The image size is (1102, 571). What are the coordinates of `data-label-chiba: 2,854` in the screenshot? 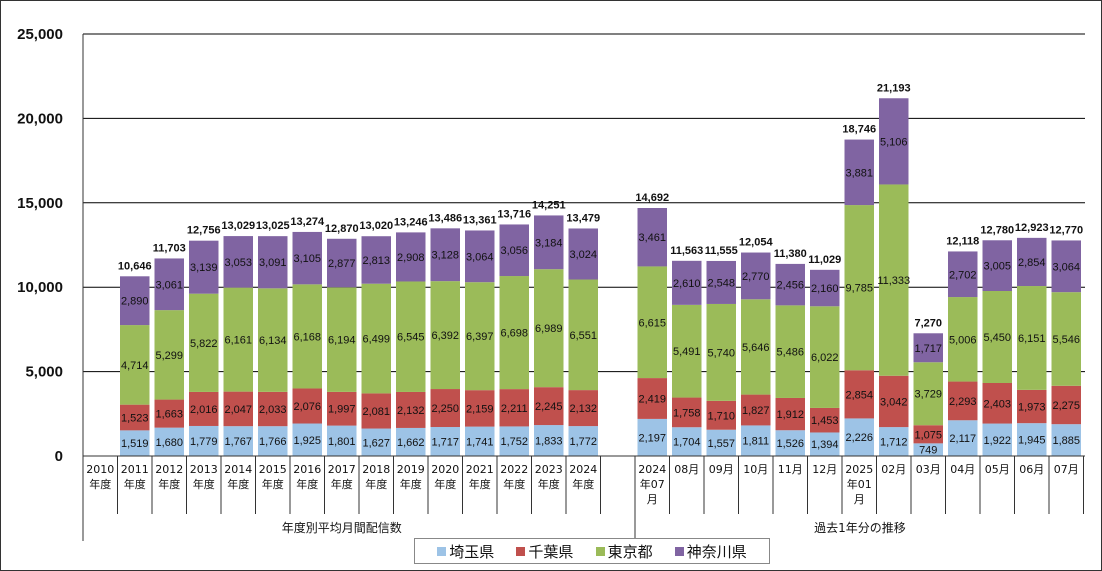 It's located at (859, 395).